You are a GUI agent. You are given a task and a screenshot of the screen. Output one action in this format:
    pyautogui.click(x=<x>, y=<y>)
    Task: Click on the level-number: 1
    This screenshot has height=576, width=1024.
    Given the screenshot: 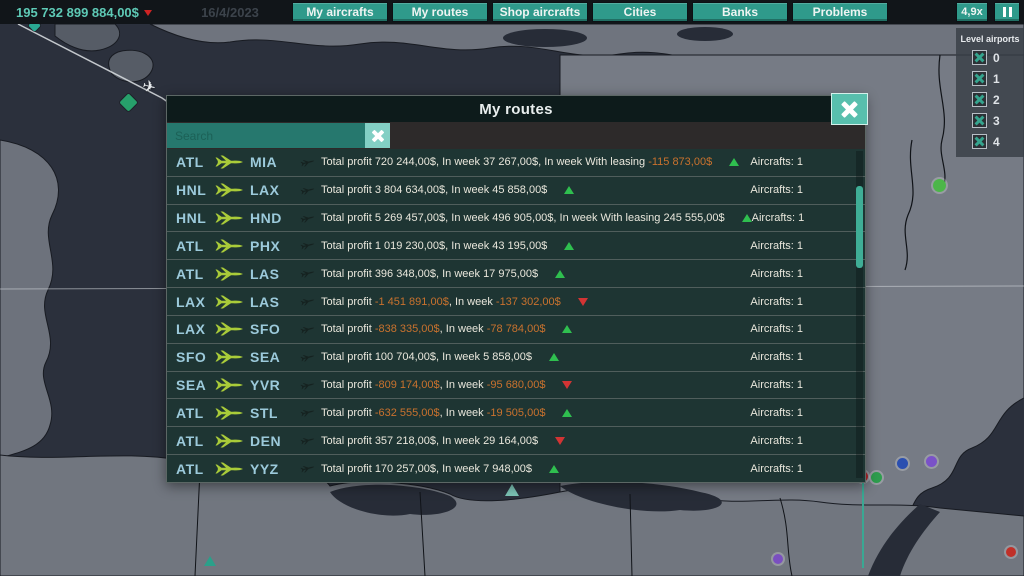 What is the action you would take?
    pyautogui.click(x=996, y=78)
    